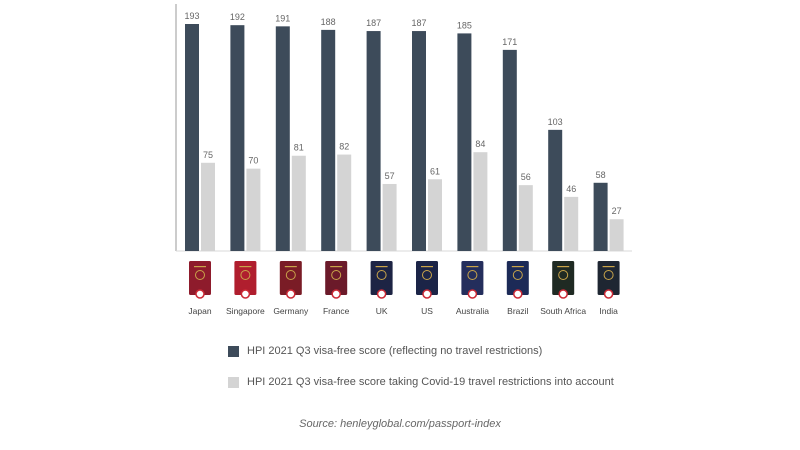  I want to click on australia-passport-icon, so click(472, 280).